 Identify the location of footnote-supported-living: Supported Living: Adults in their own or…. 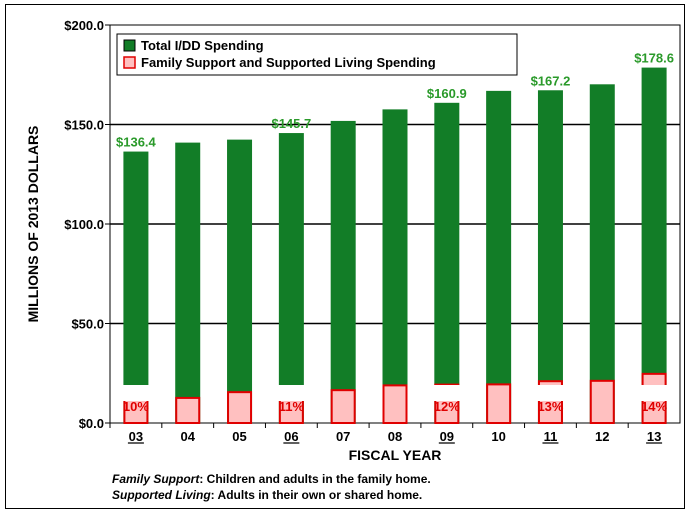
(271, 495).